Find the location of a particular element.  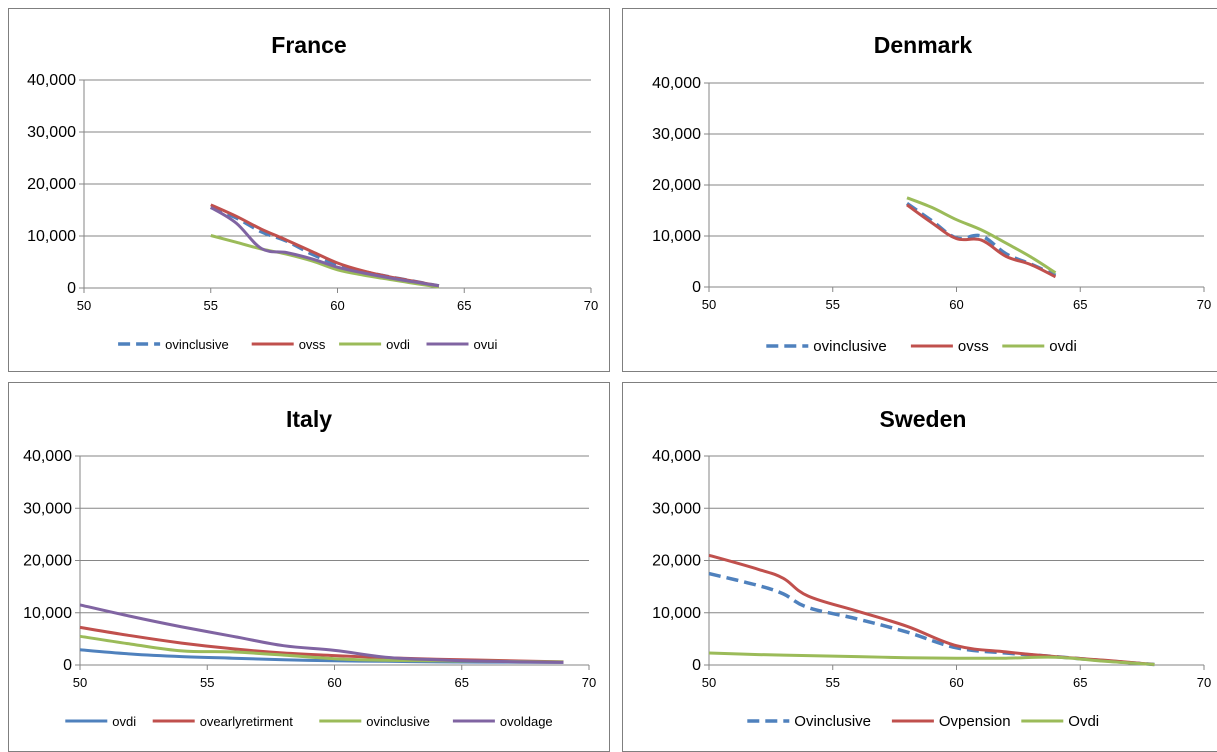

legend-label-ovui: ovui is located at coordinates (486, 344).